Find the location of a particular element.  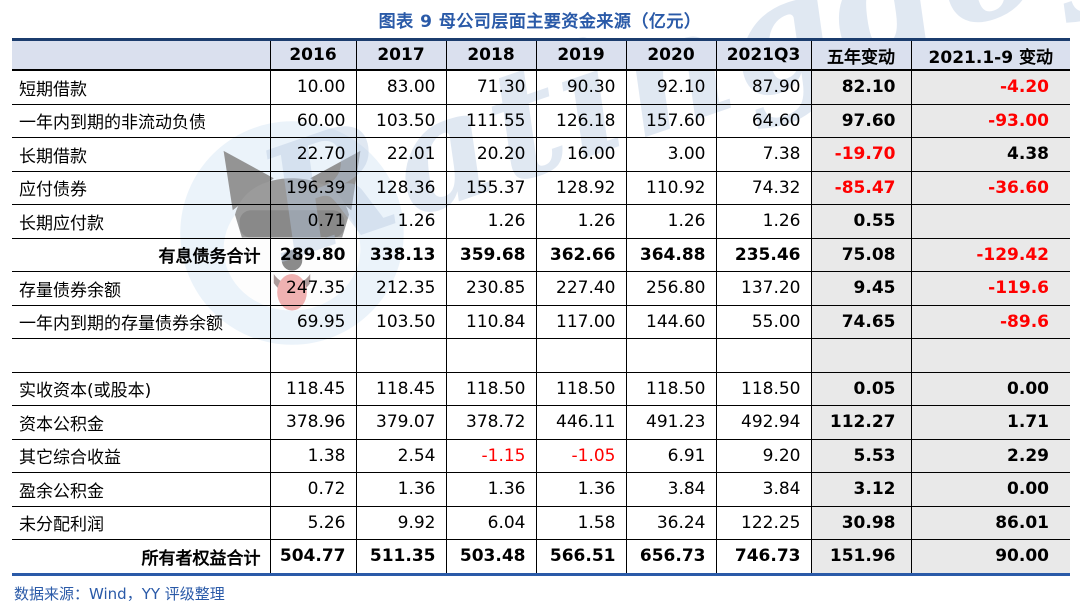

value-cell: 227.40 is located at coordinates (580, 288).